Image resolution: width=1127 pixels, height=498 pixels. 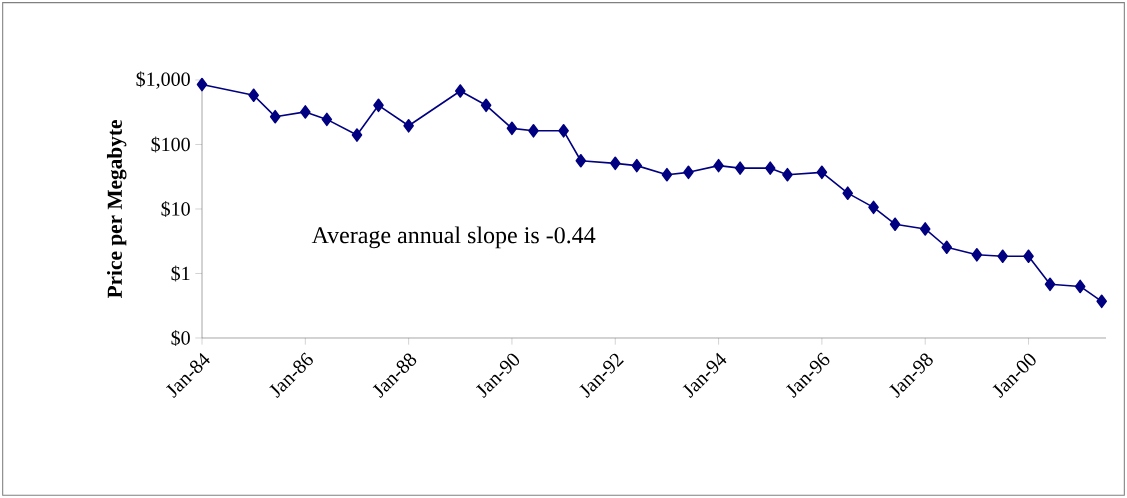 I want to click on y-tick-label: $0, so click(x=180, y=337).